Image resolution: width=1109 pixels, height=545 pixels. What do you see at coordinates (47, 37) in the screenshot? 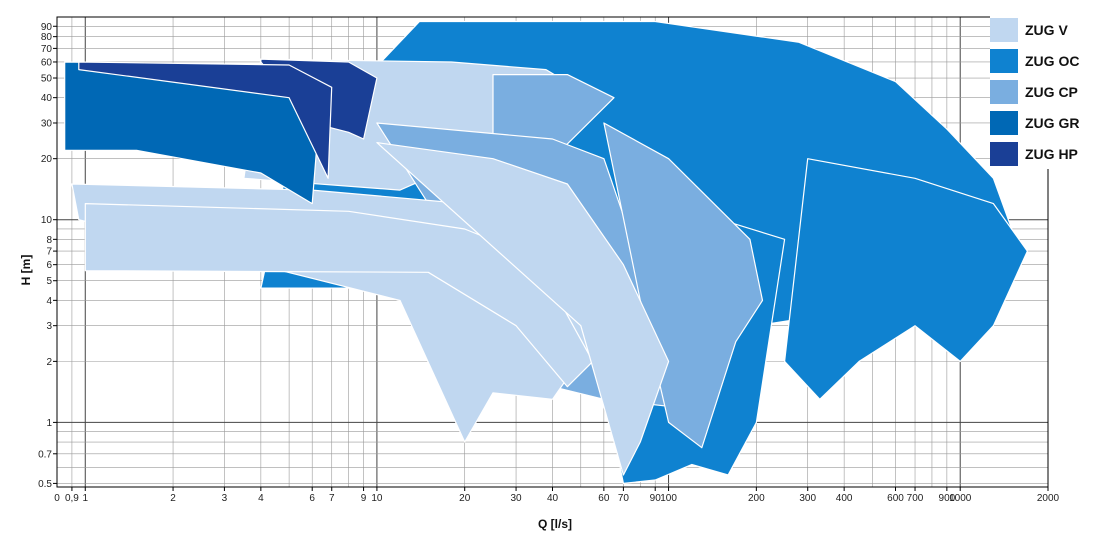
I see `y-tick-label: 80` at bounding box center [47, 37].